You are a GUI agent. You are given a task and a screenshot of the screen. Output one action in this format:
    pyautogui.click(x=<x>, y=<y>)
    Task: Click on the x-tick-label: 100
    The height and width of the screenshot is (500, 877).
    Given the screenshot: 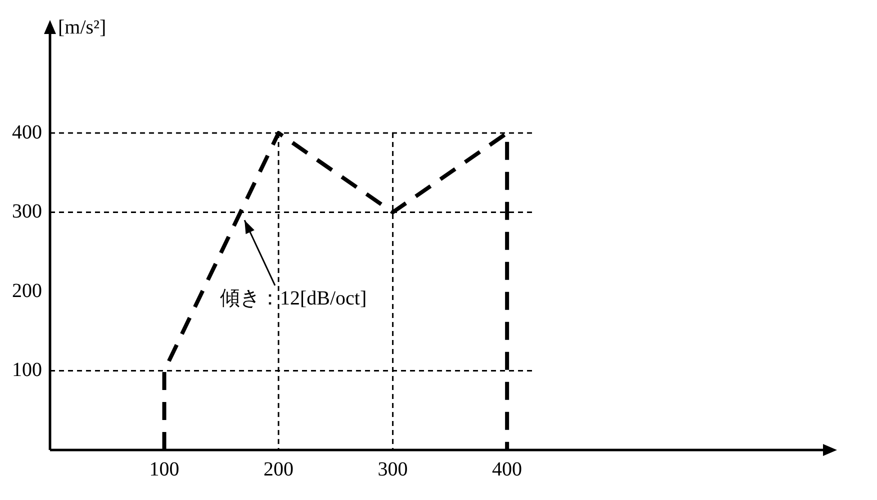 What is the action you would take?
    pyautogui.click(x=164, y=469)
    